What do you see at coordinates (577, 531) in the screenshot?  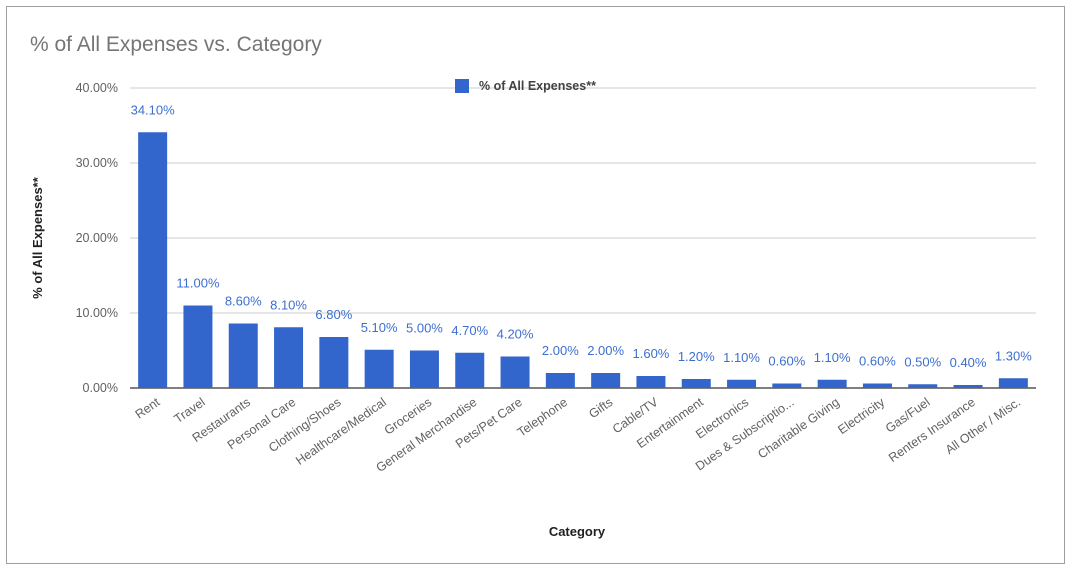 I see `x-axis-title: Category` at bounding box center [577, 531].